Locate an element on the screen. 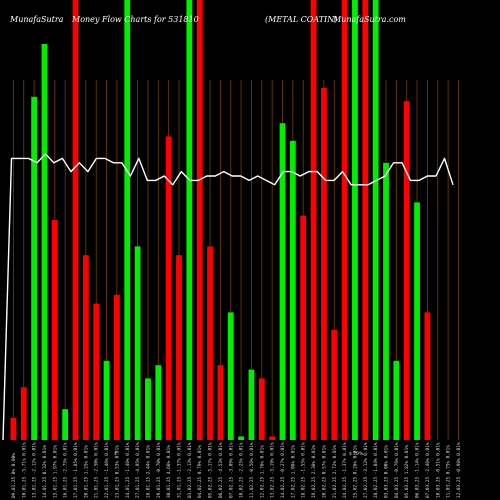 The width and height of the screenshot is (500, 500). x-tick-label: 20.01.25 1.25% 0.01% is located at coordinates (86, 471).